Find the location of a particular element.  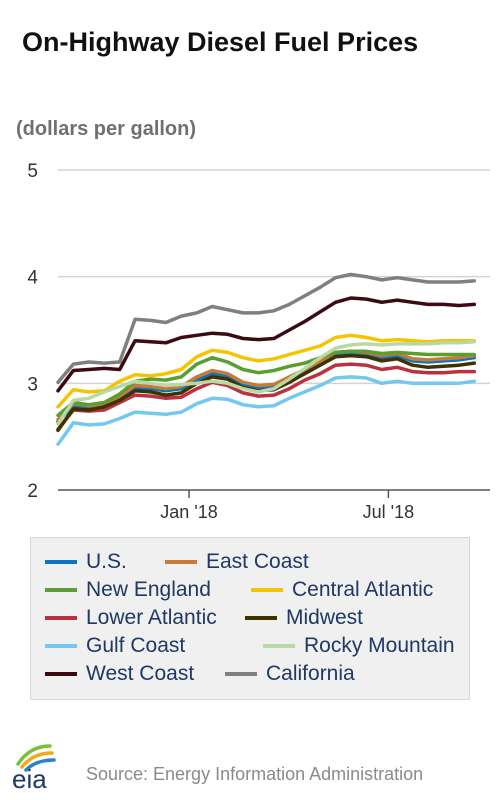

series-line-east-coast is located at coordinates (266, 385).